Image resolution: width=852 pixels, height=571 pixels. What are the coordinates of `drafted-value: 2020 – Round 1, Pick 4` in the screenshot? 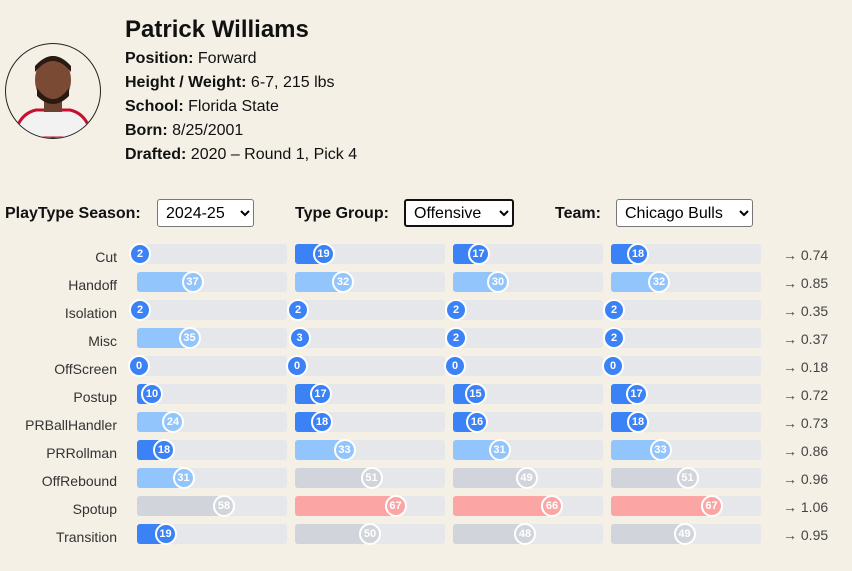 It's located at (274, 154).